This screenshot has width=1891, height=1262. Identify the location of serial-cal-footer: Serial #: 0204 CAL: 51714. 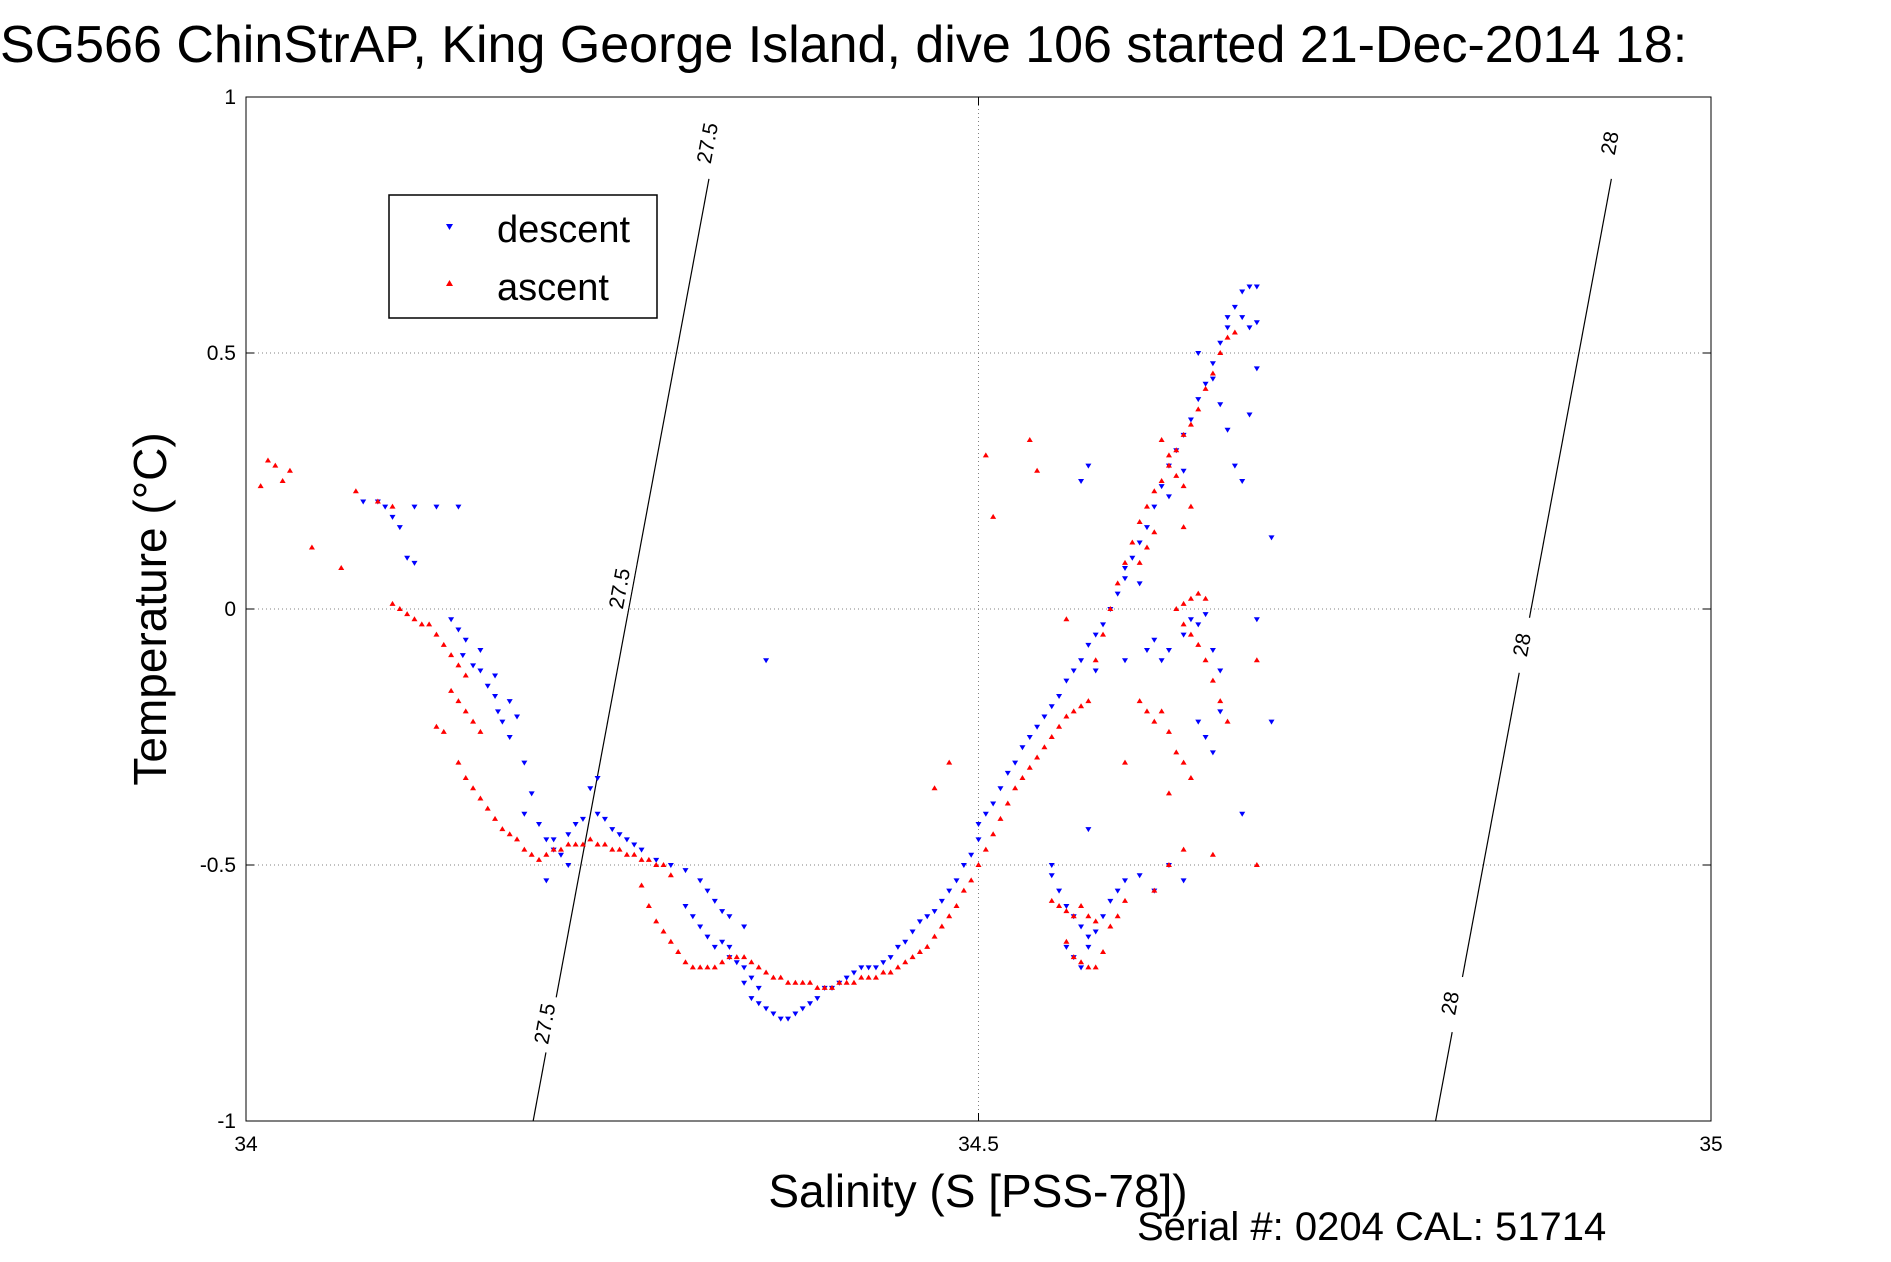
(1371, 1227).